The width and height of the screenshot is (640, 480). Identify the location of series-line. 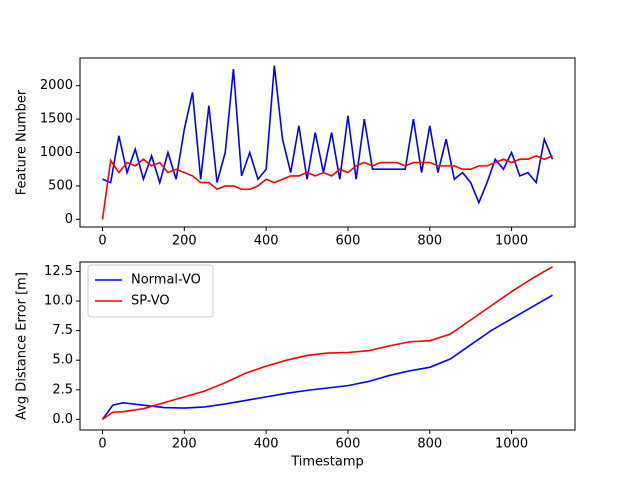
(327, 187).